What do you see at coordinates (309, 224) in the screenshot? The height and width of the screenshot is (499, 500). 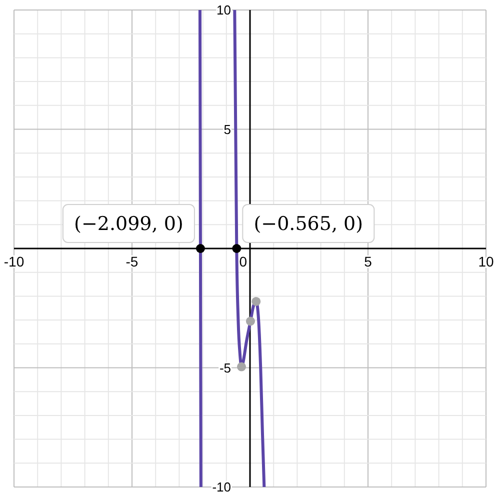 I see `annotation: (−0.565, 0)` at bounding box center [309, 224].